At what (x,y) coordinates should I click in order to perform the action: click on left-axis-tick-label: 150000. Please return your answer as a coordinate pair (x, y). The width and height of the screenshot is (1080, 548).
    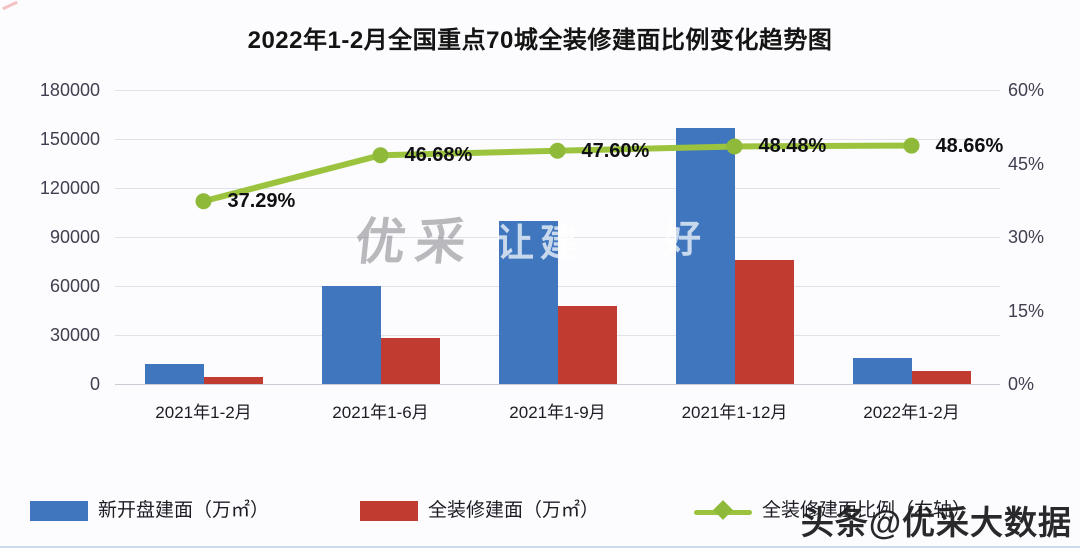
    Looking at the image, I should click on (69, 139).